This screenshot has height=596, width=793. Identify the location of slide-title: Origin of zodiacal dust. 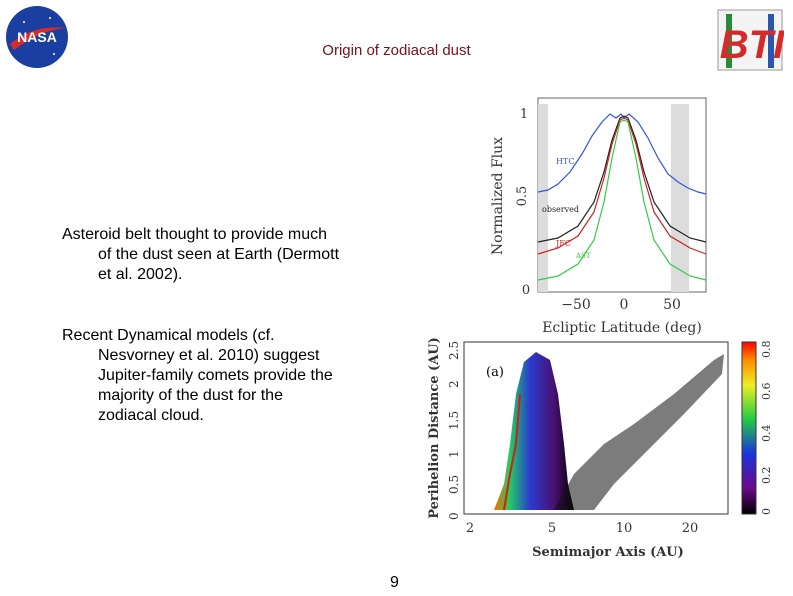
(396, 50).